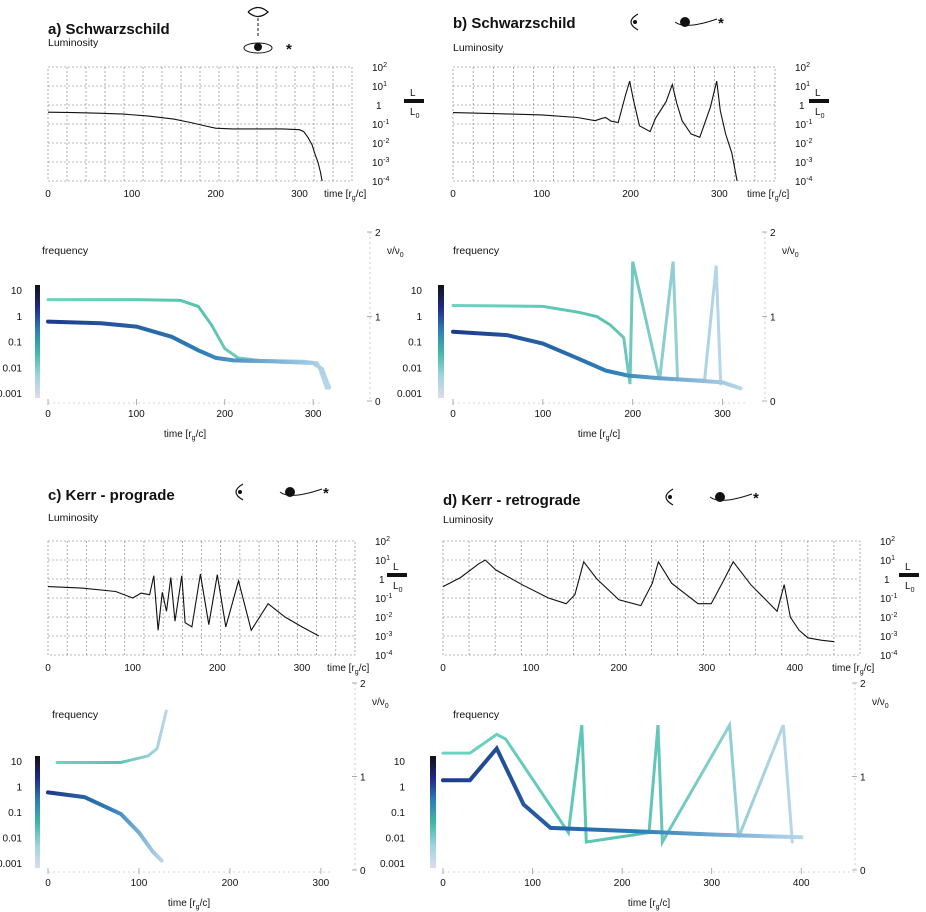  What do you see at coordinates (380, 703) in the screenshot?
I see `nu-label: ν/ν0` at bounding box center [380, 703].